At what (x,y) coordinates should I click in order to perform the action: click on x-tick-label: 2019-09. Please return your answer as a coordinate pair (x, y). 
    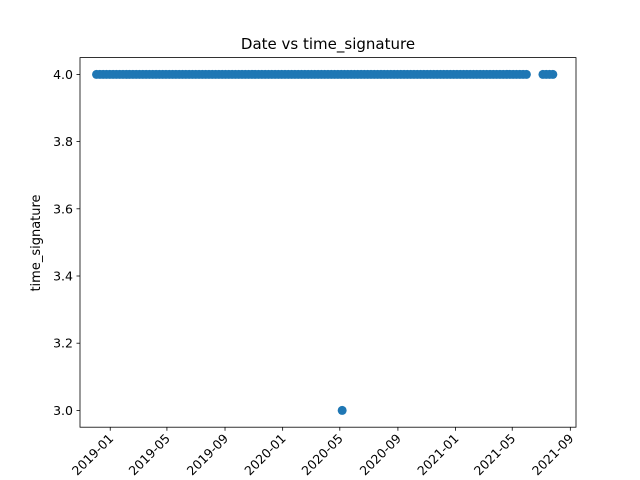
    Looking at the image, I should click on (208, 455).